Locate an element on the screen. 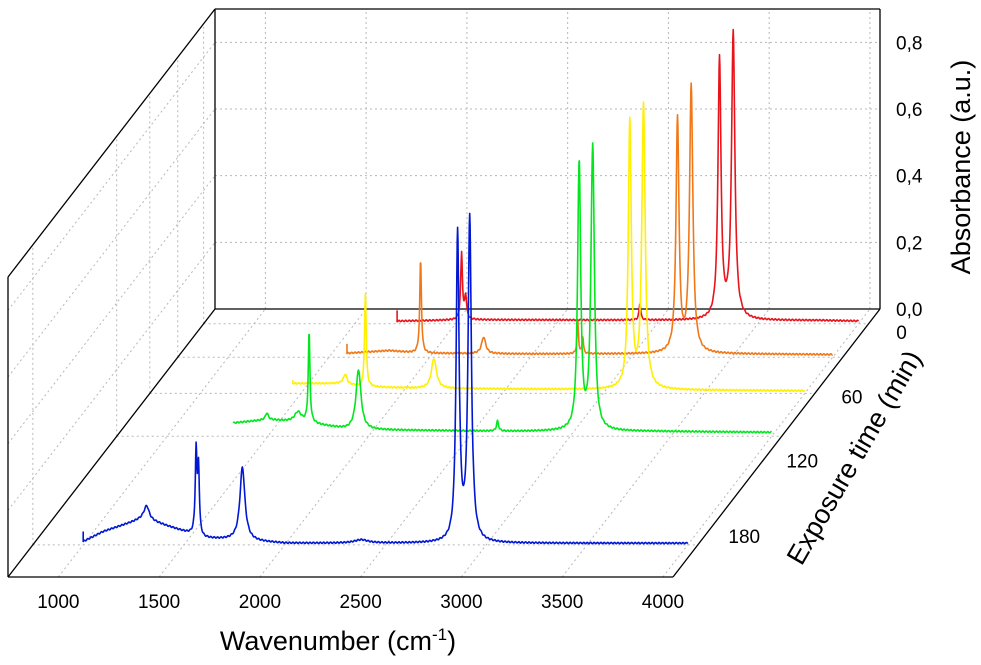 The width and height of the screenshot is (981, 665). x-tick-labels: 1000 1500 2000 2500 3000 3500 4000 is located at coordinates (360, 602).